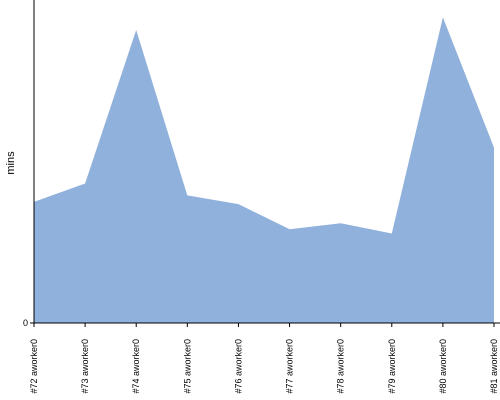  What do you see at coordinates (34, 366) in the screenshot?
I see `x-tick-label: #72 aworker0` at bounding box center [34, 366].